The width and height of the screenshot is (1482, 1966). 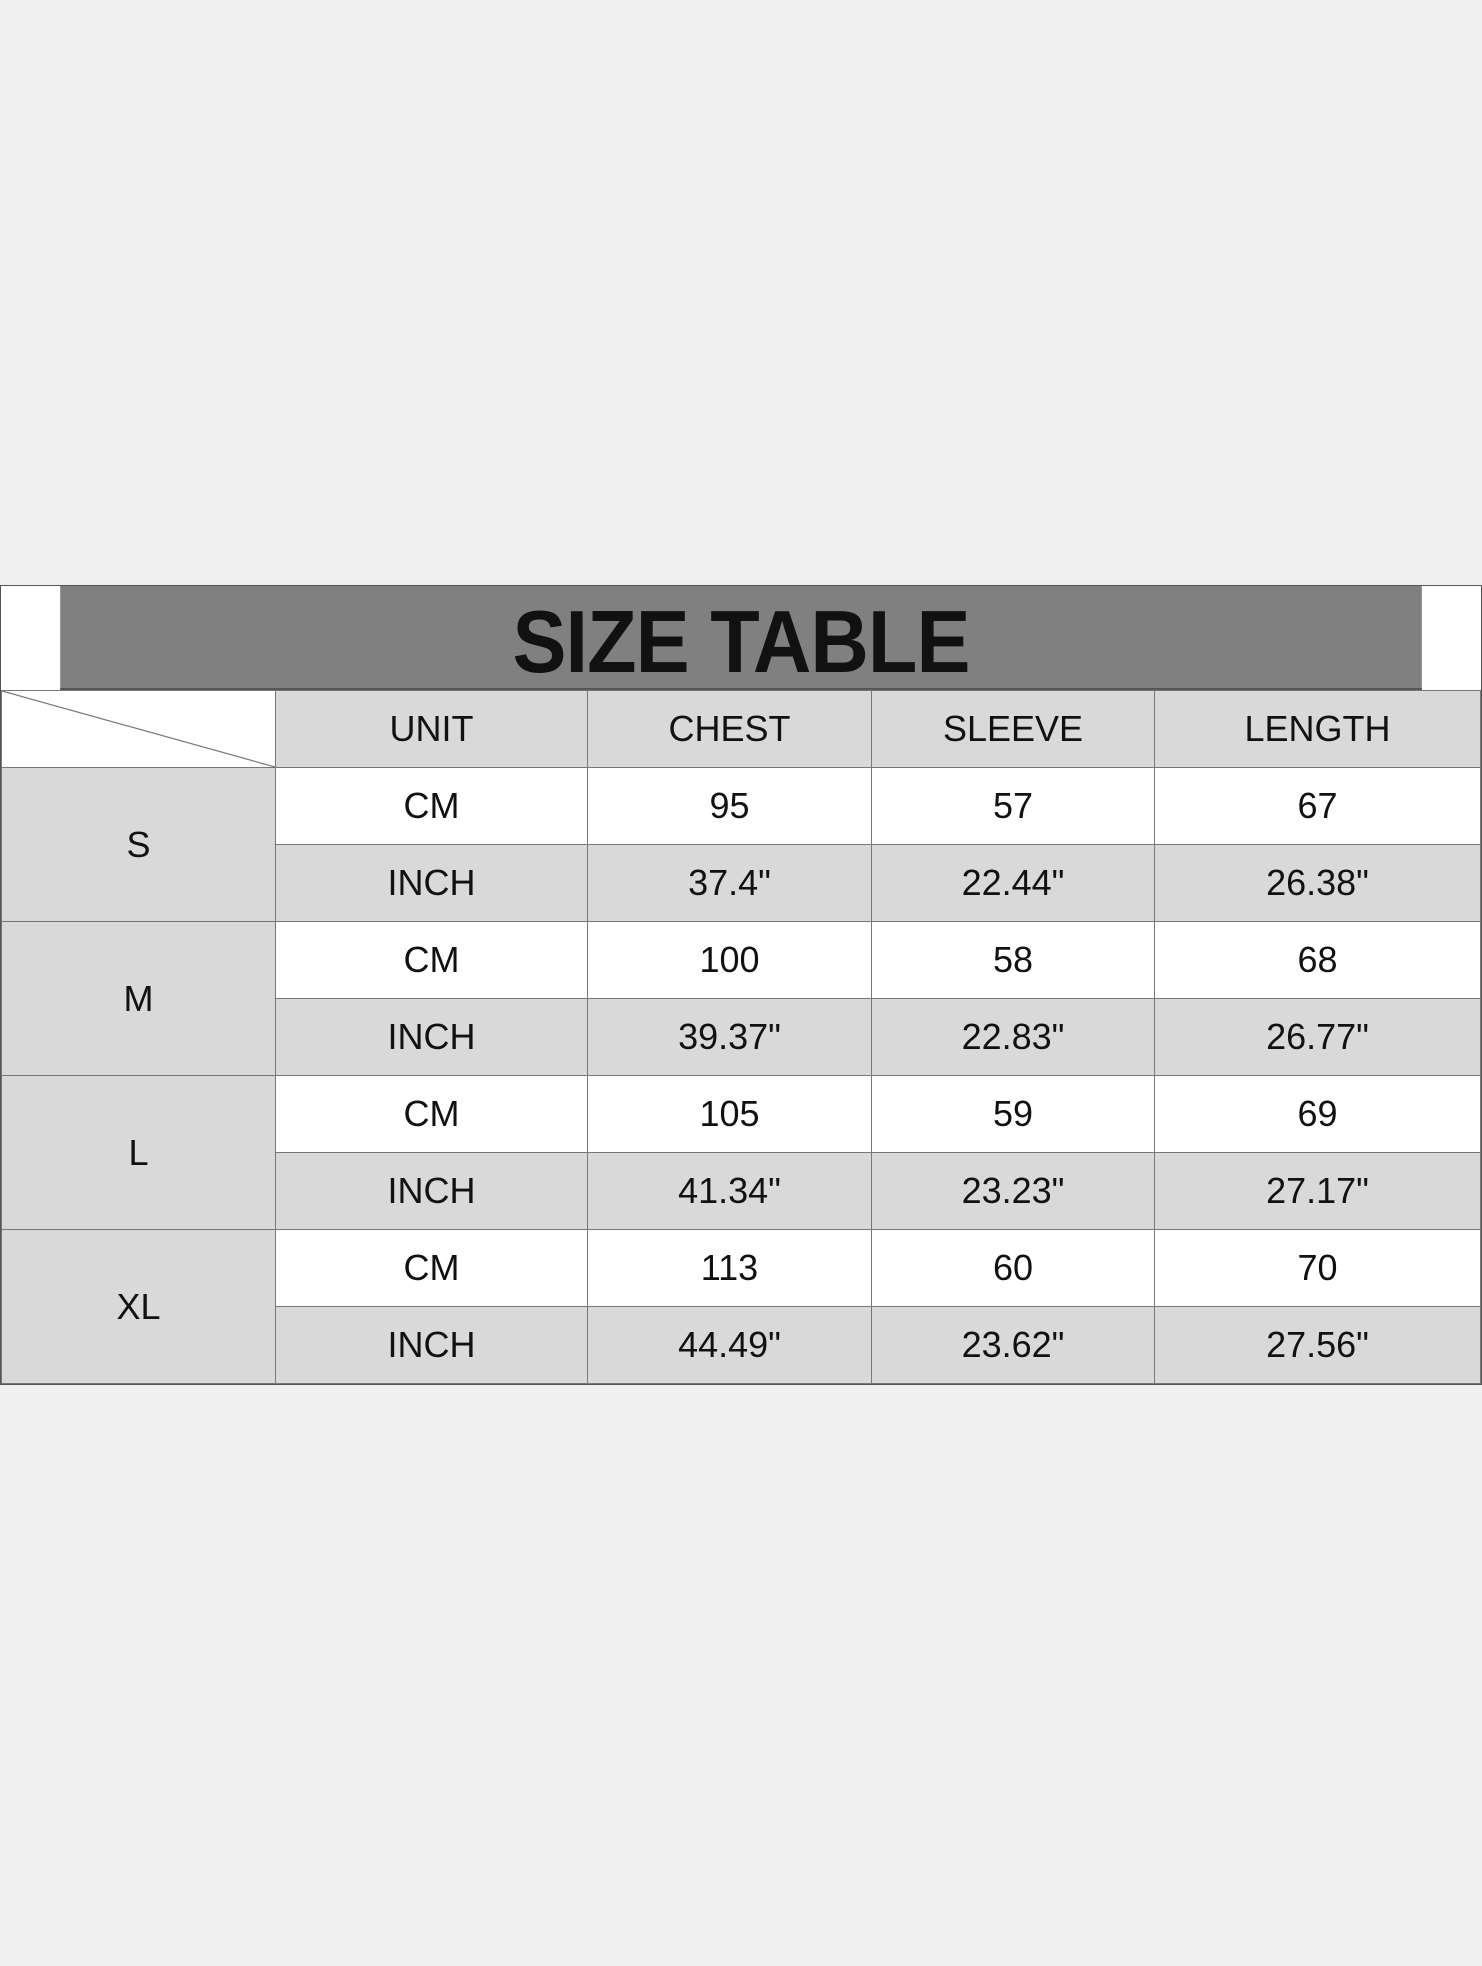 I want to click on value-cell: 26.77", so click(x=1317, y=1037).